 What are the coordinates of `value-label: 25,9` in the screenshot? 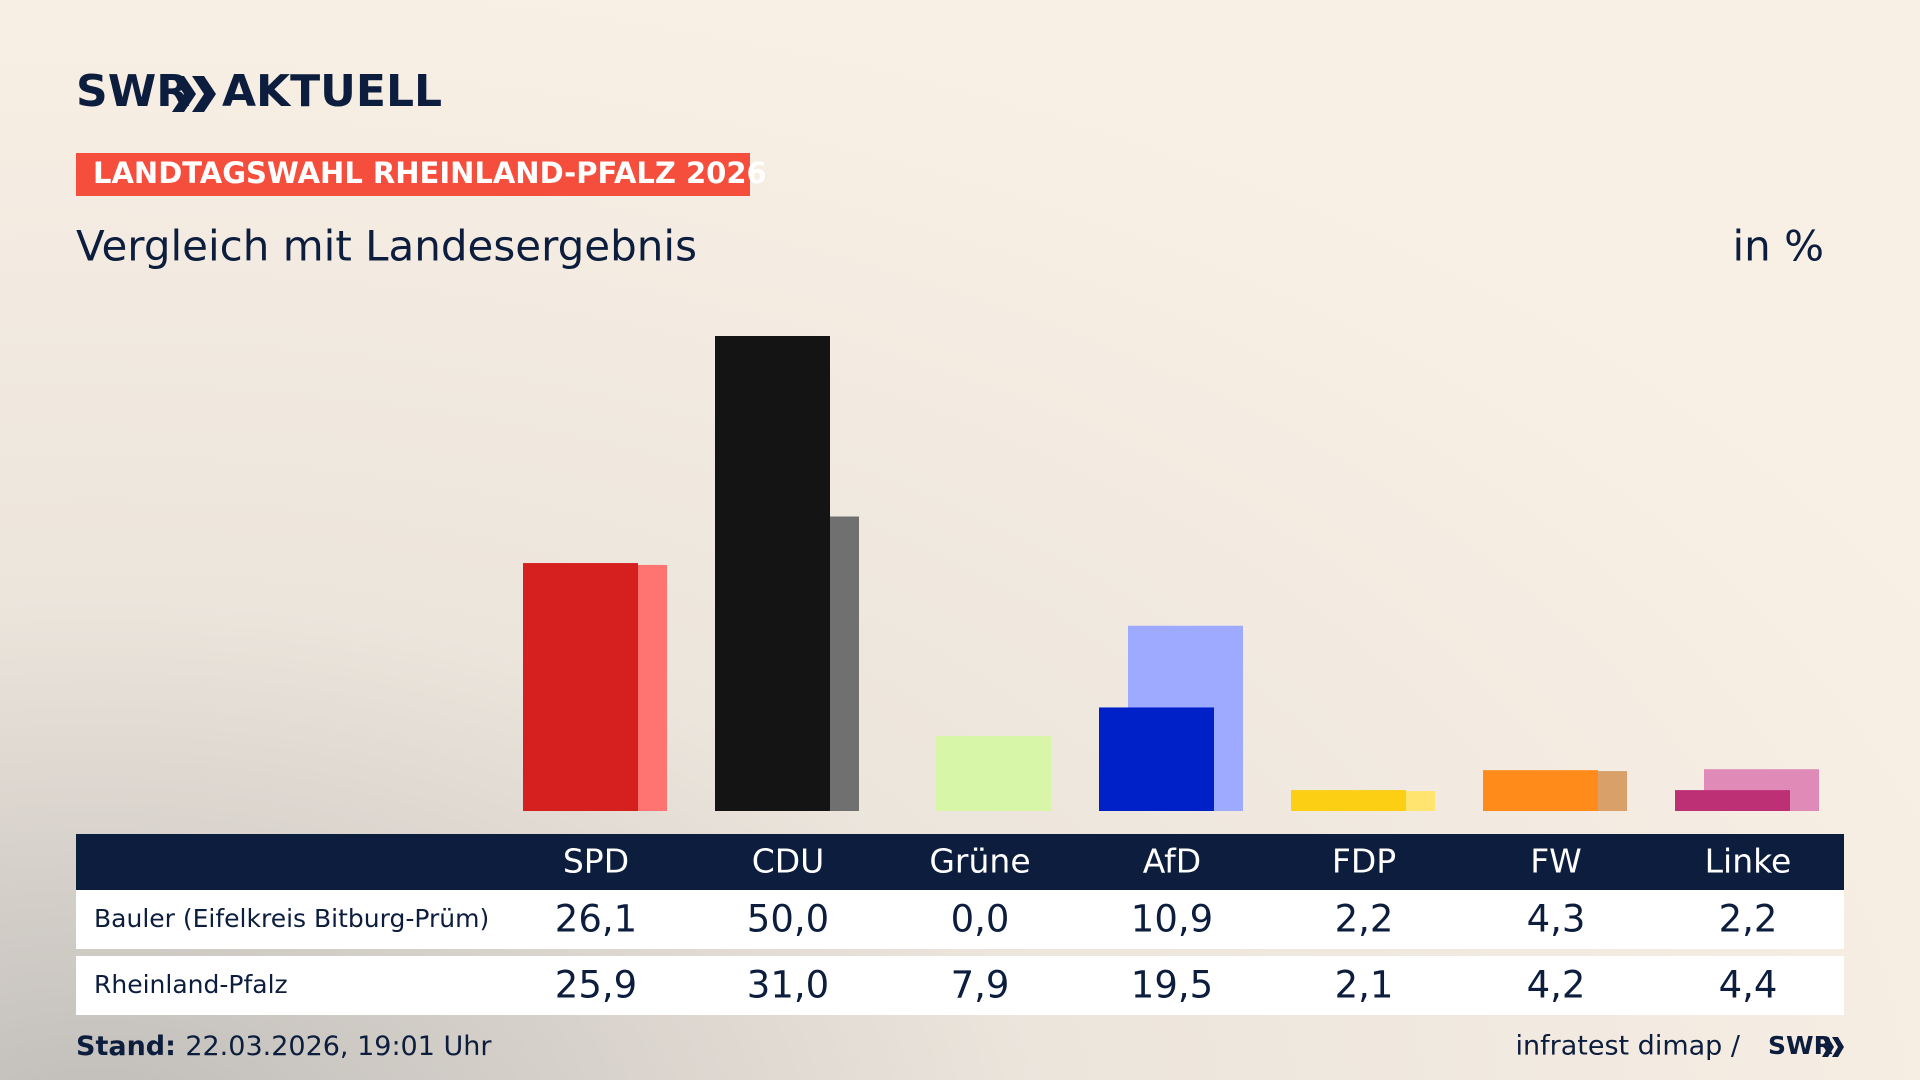 It's located at (596, 985).